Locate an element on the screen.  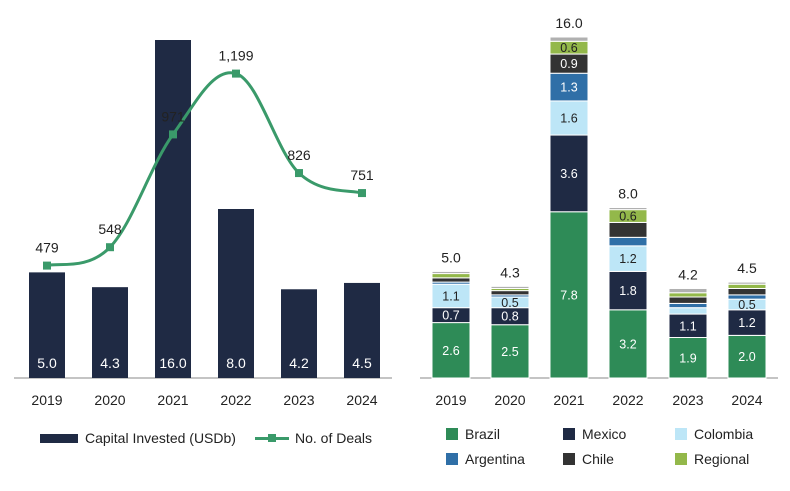
capital-bar-label-2019: 5.0 is located at coordinates (47, 363).